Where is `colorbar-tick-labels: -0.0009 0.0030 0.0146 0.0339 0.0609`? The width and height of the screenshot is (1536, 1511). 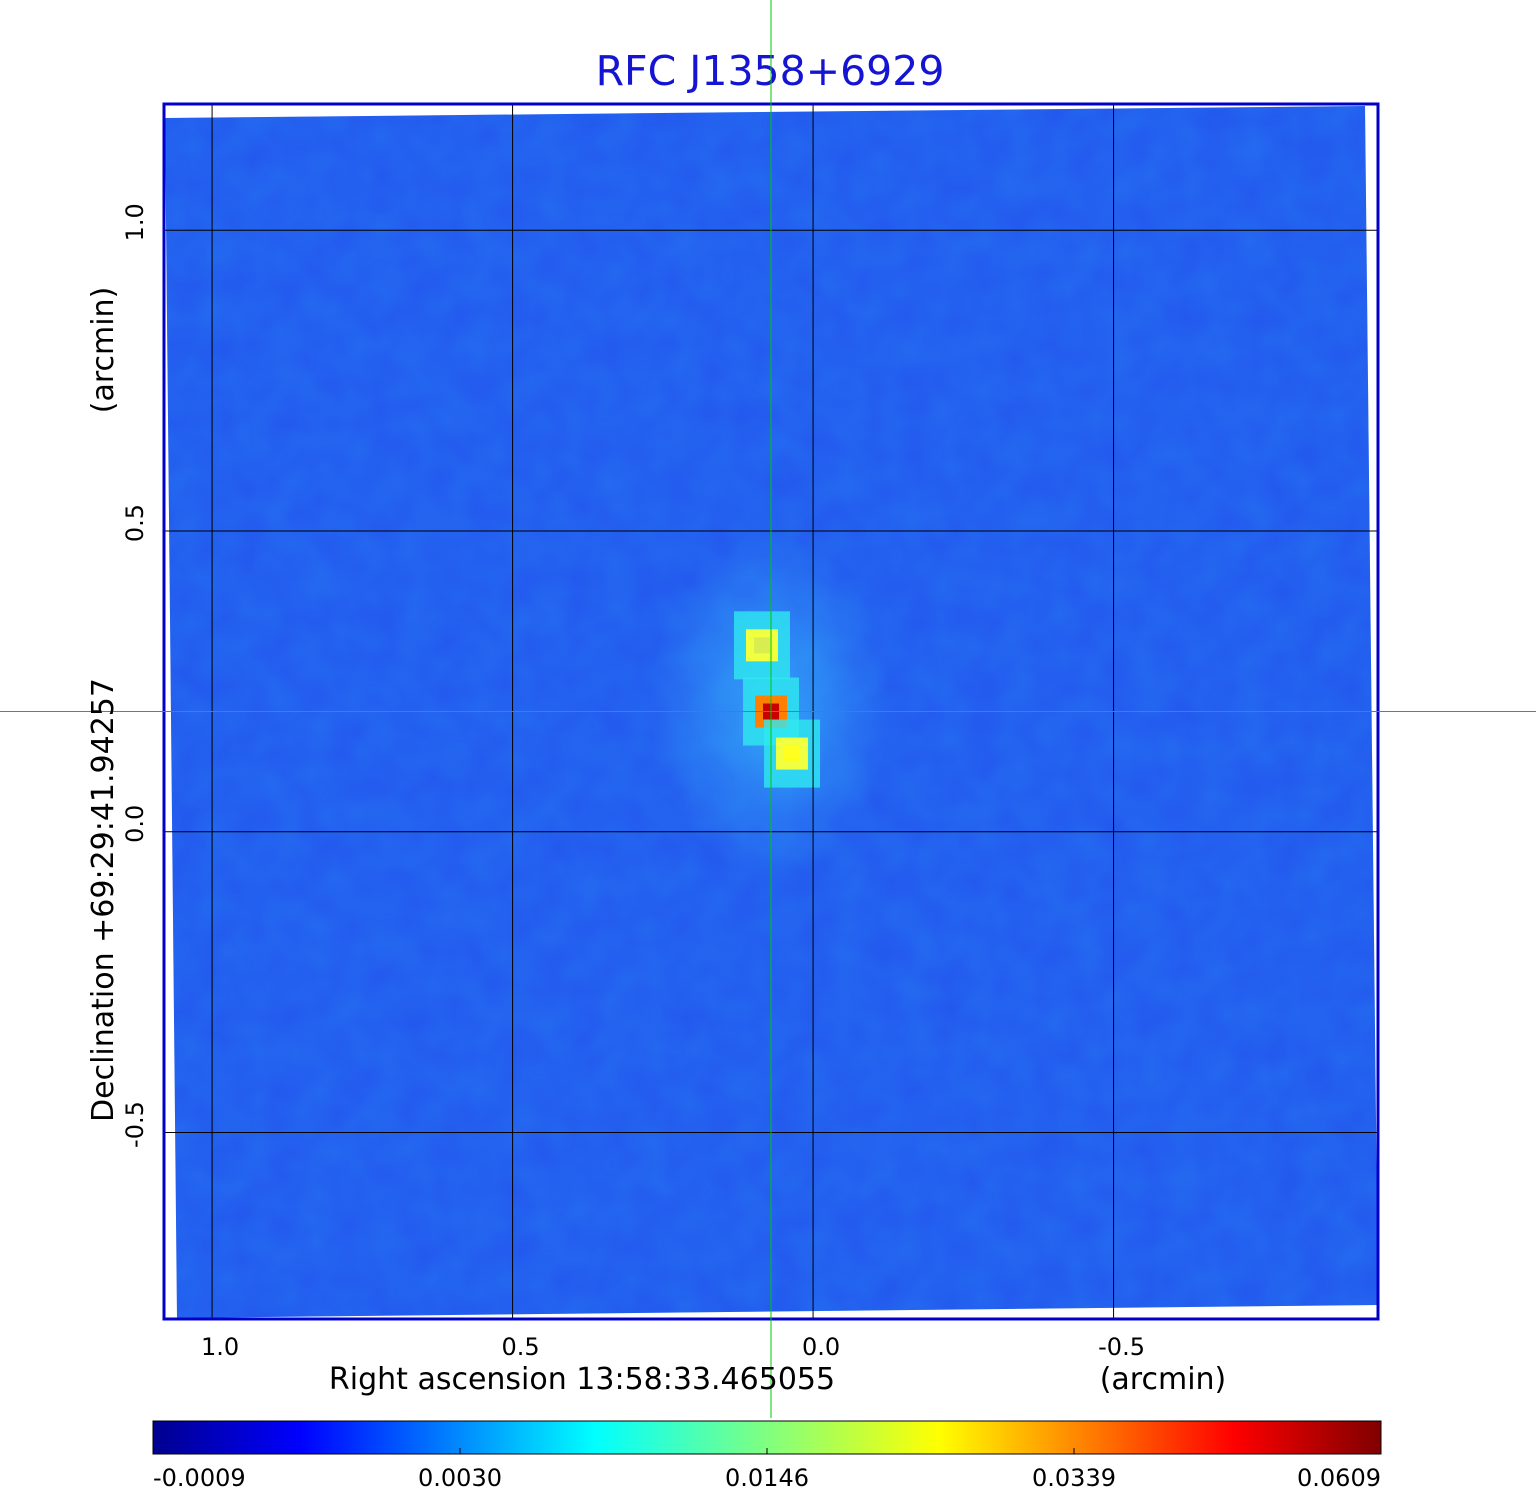
colorbar-tick-labels: -0.0009 0.0030 0.0146 0.0339 0.0609 is located at coordinates (767, 1470).